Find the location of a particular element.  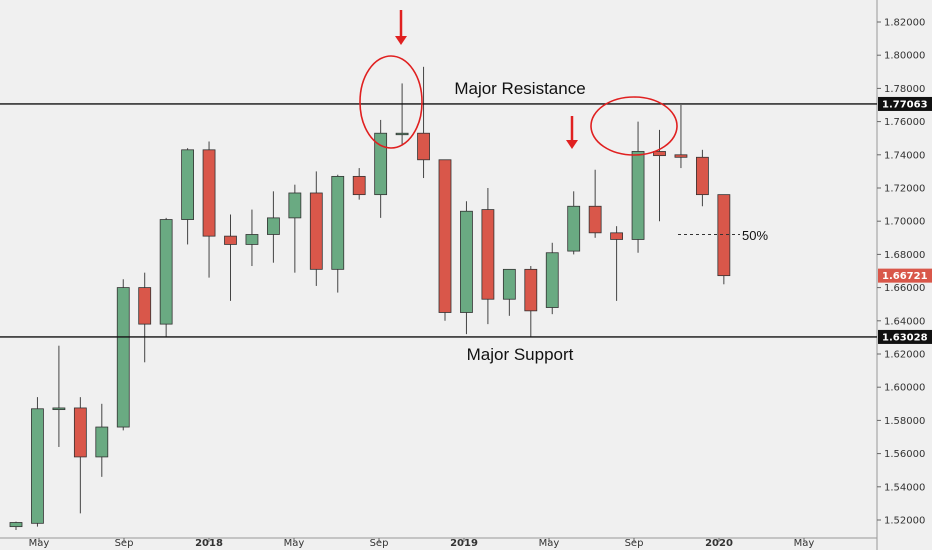

level-price-text: 1.63028 is located at coordinates (905, 337).